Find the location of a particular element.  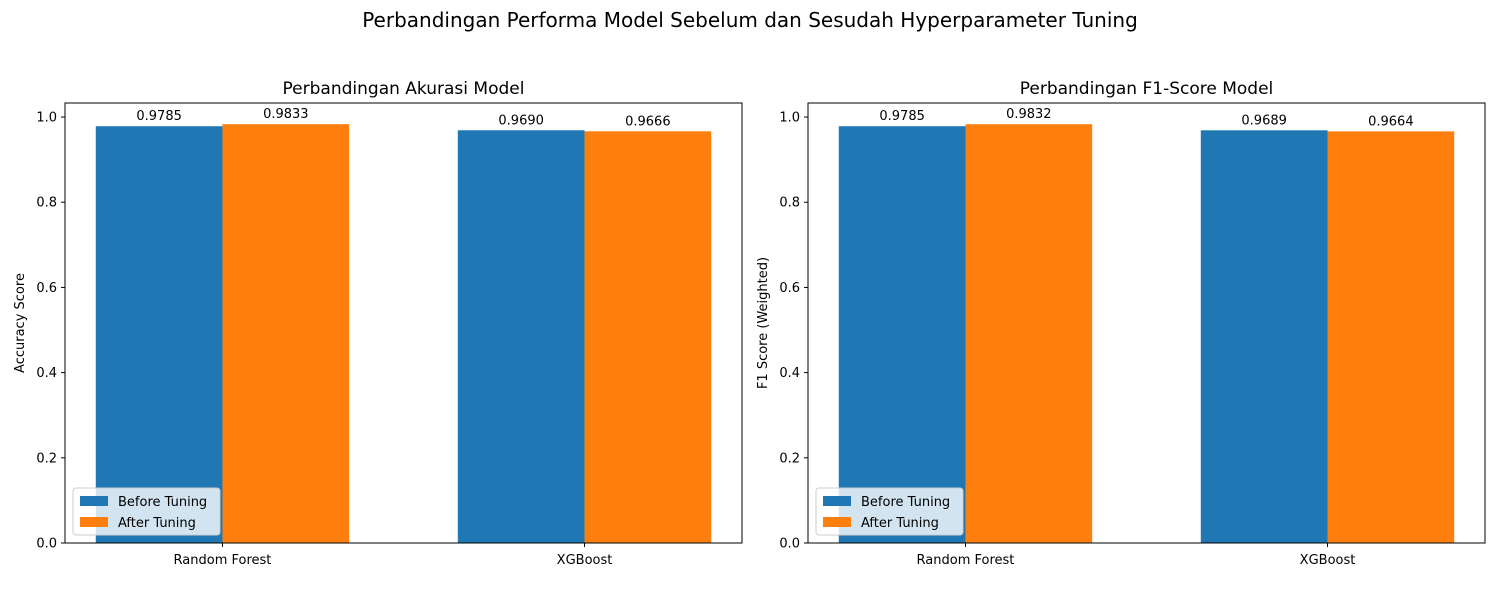

data-label: 0.9833 is located at coordinates (286, 114).